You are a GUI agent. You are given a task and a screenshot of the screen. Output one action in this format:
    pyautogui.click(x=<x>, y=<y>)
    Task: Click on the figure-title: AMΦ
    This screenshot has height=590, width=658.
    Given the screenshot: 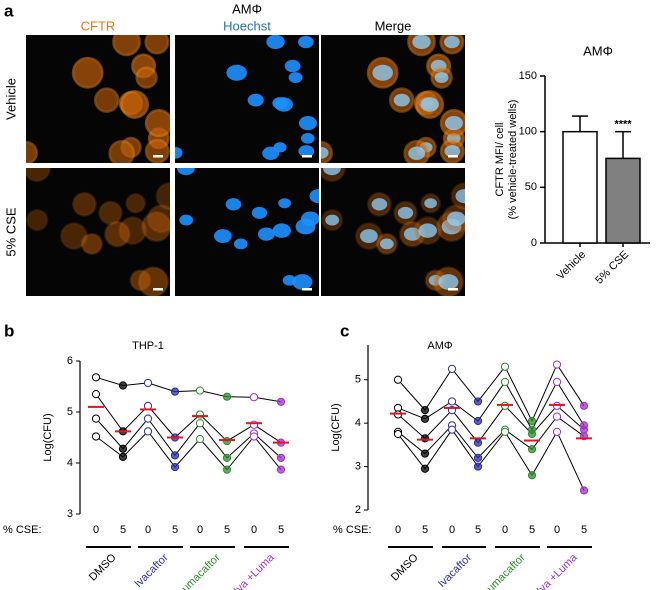 What is the action you would take?
    pyautogui.click(x=247, y=8)
    